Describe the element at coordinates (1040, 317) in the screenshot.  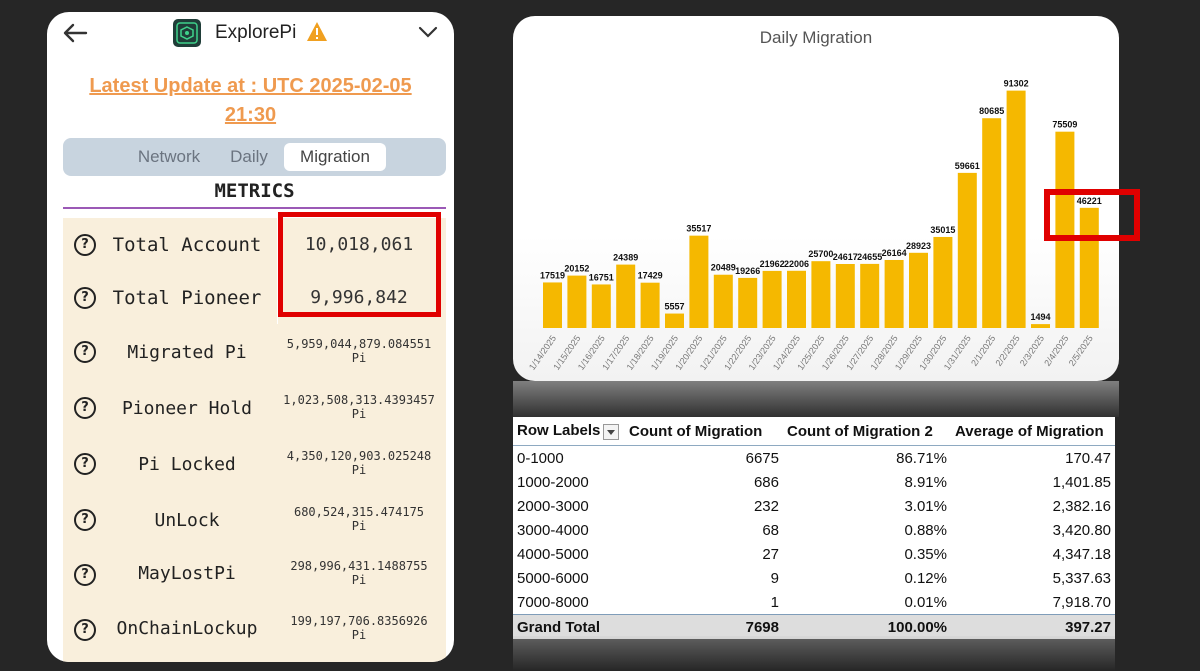
I see `data-label: 1494` at that location.